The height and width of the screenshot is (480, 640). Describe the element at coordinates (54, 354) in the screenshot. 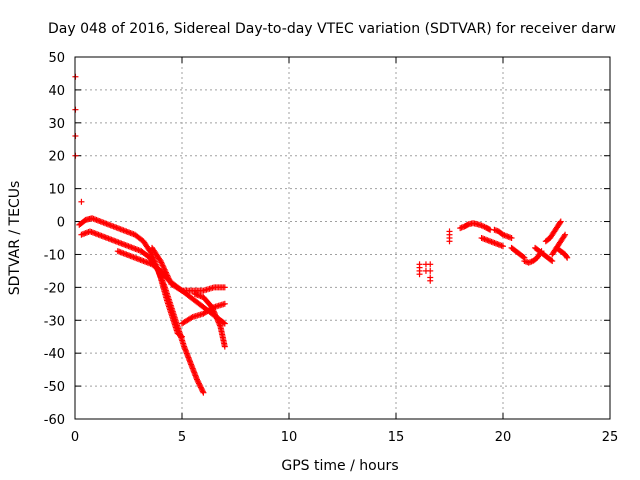

I see `y-tick-label: -40` at that location.